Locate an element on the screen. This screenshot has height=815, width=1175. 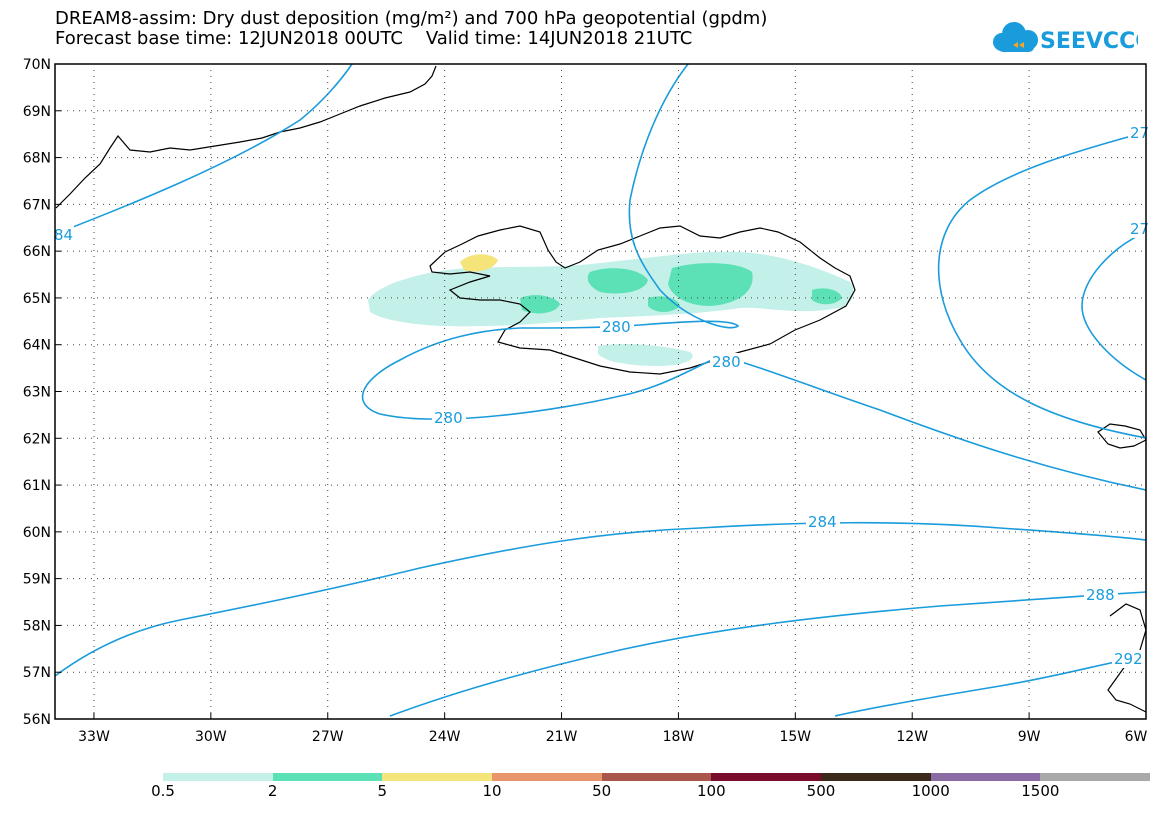
legend-label: 0.5 is located at coordinates (163, 791).